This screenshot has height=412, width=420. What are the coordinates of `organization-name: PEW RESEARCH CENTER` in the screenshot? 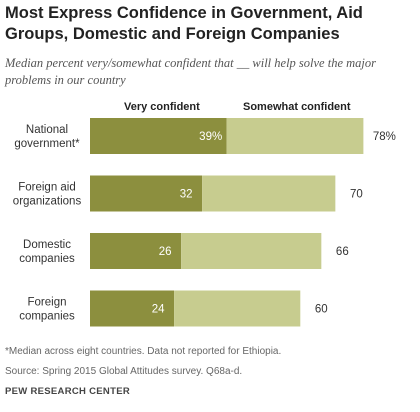 It's located at (67, 391).